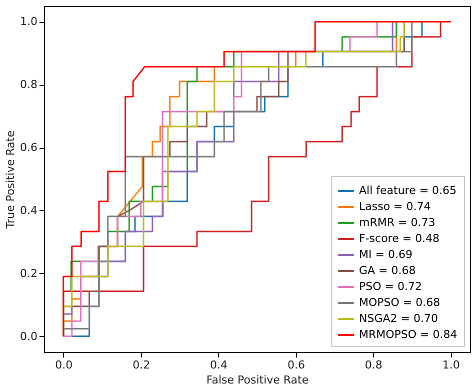 This screenshot has width=474, height=389. Describe the element at coordinates (399, 238) in the screenshot. I see `legend-label: F-score = 0.48` at that location.